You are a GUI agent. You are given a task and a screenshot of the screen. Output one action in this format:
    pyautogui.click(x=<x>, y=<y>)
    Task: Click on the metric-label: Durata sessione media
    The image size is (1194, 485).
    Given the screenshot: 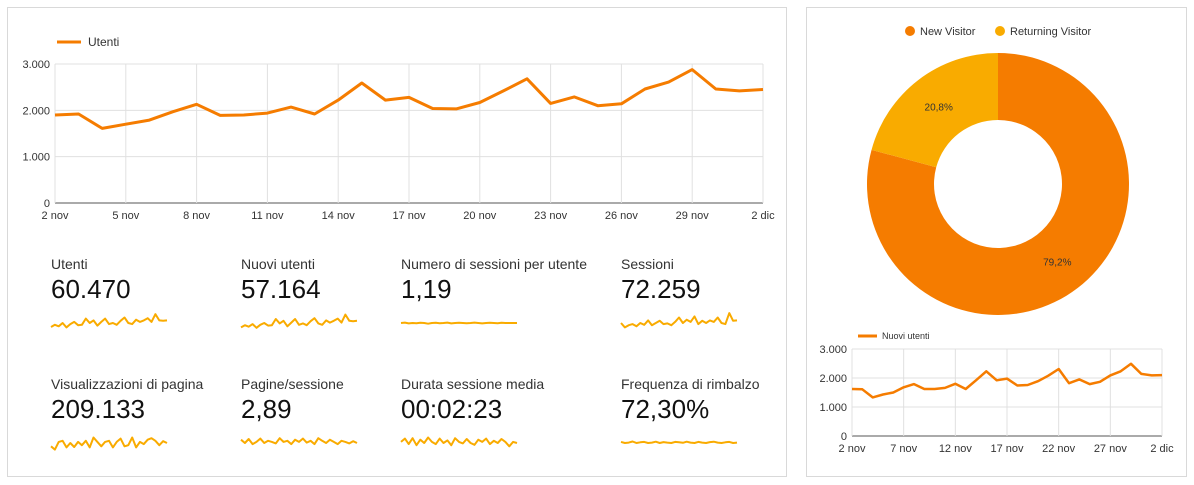 What is the action you would take?
    pyautogui.click(x=473, y=384)
    